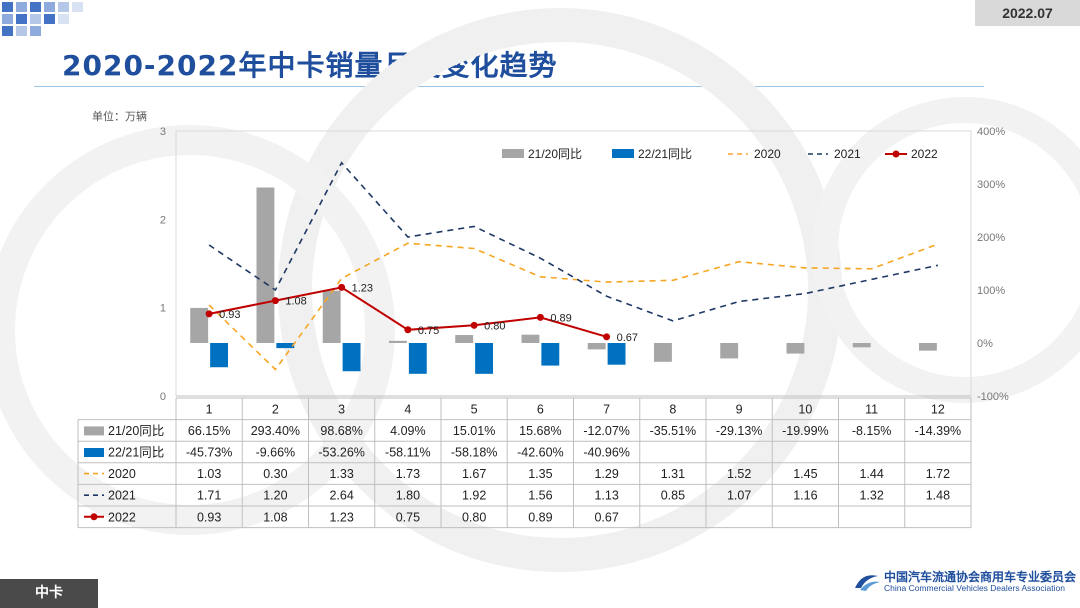 This screenshot has width=1080, height=608. Describe the element at coordinates (673, 474) in the screenshot. I see `table-cell: 1.31` at that location.